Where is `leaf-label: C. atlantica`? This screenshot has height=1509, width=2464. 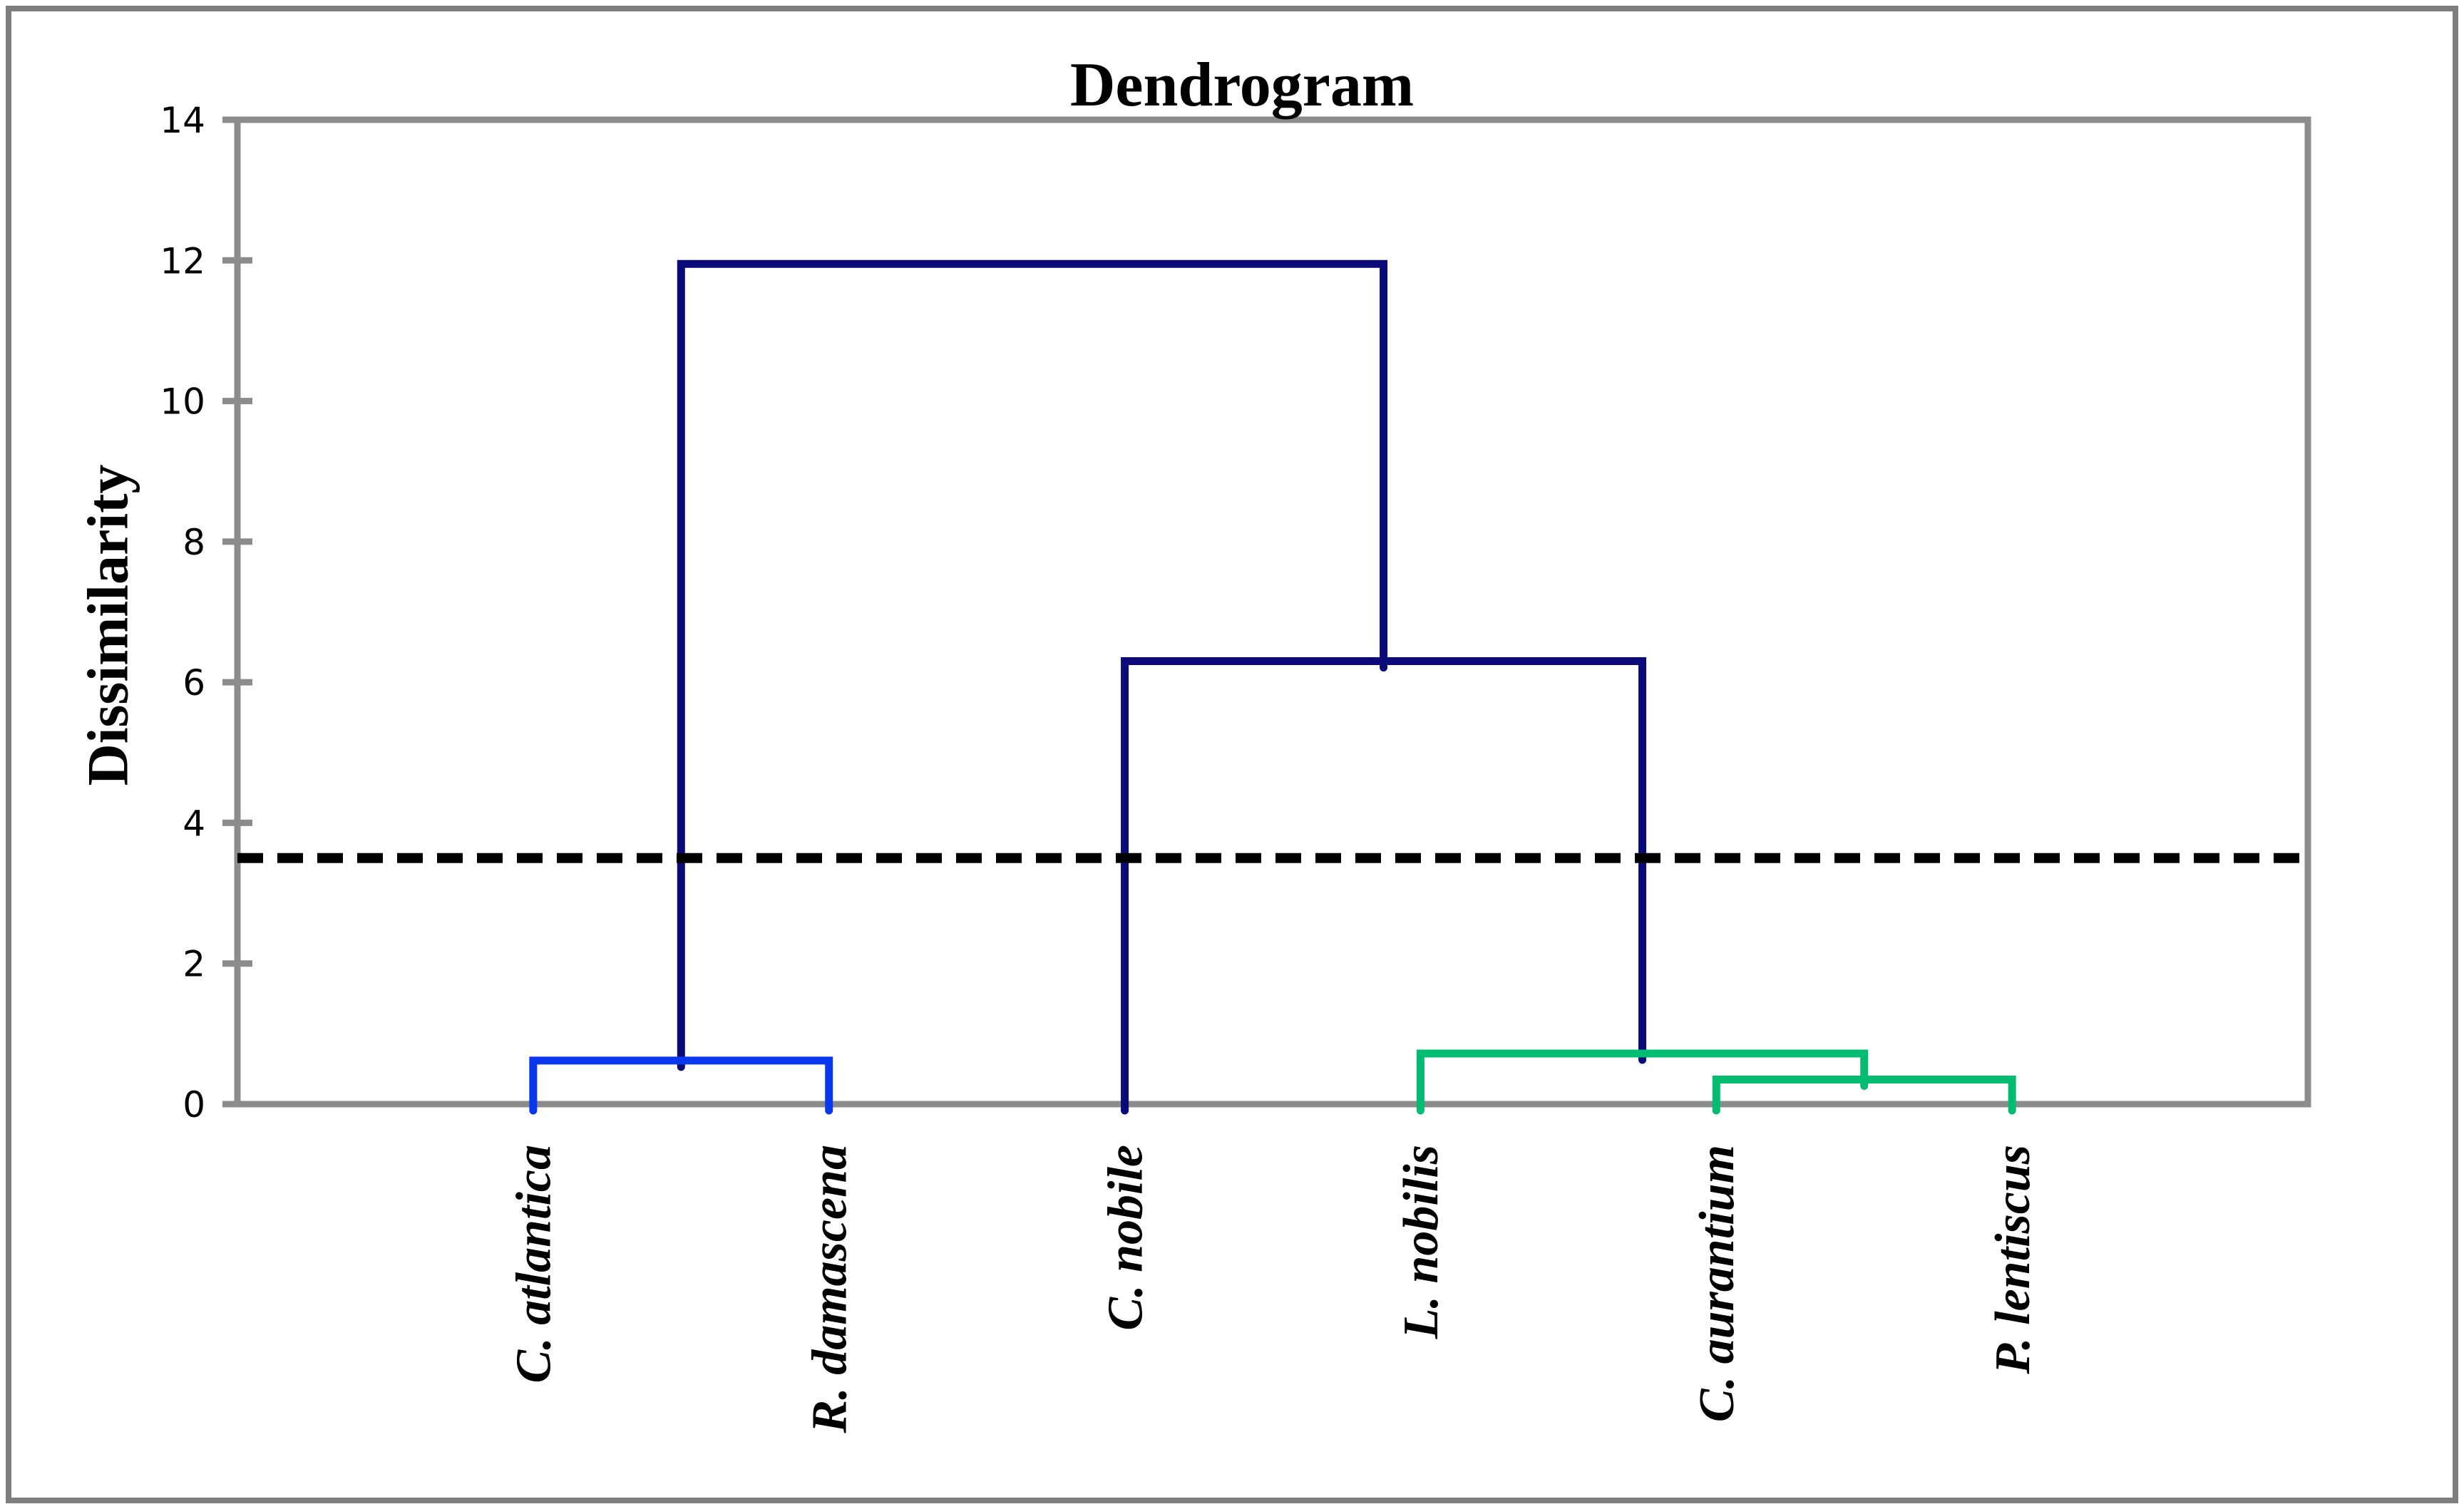 leaf-label: C. atlantica is located at coordinates (534, 1264).